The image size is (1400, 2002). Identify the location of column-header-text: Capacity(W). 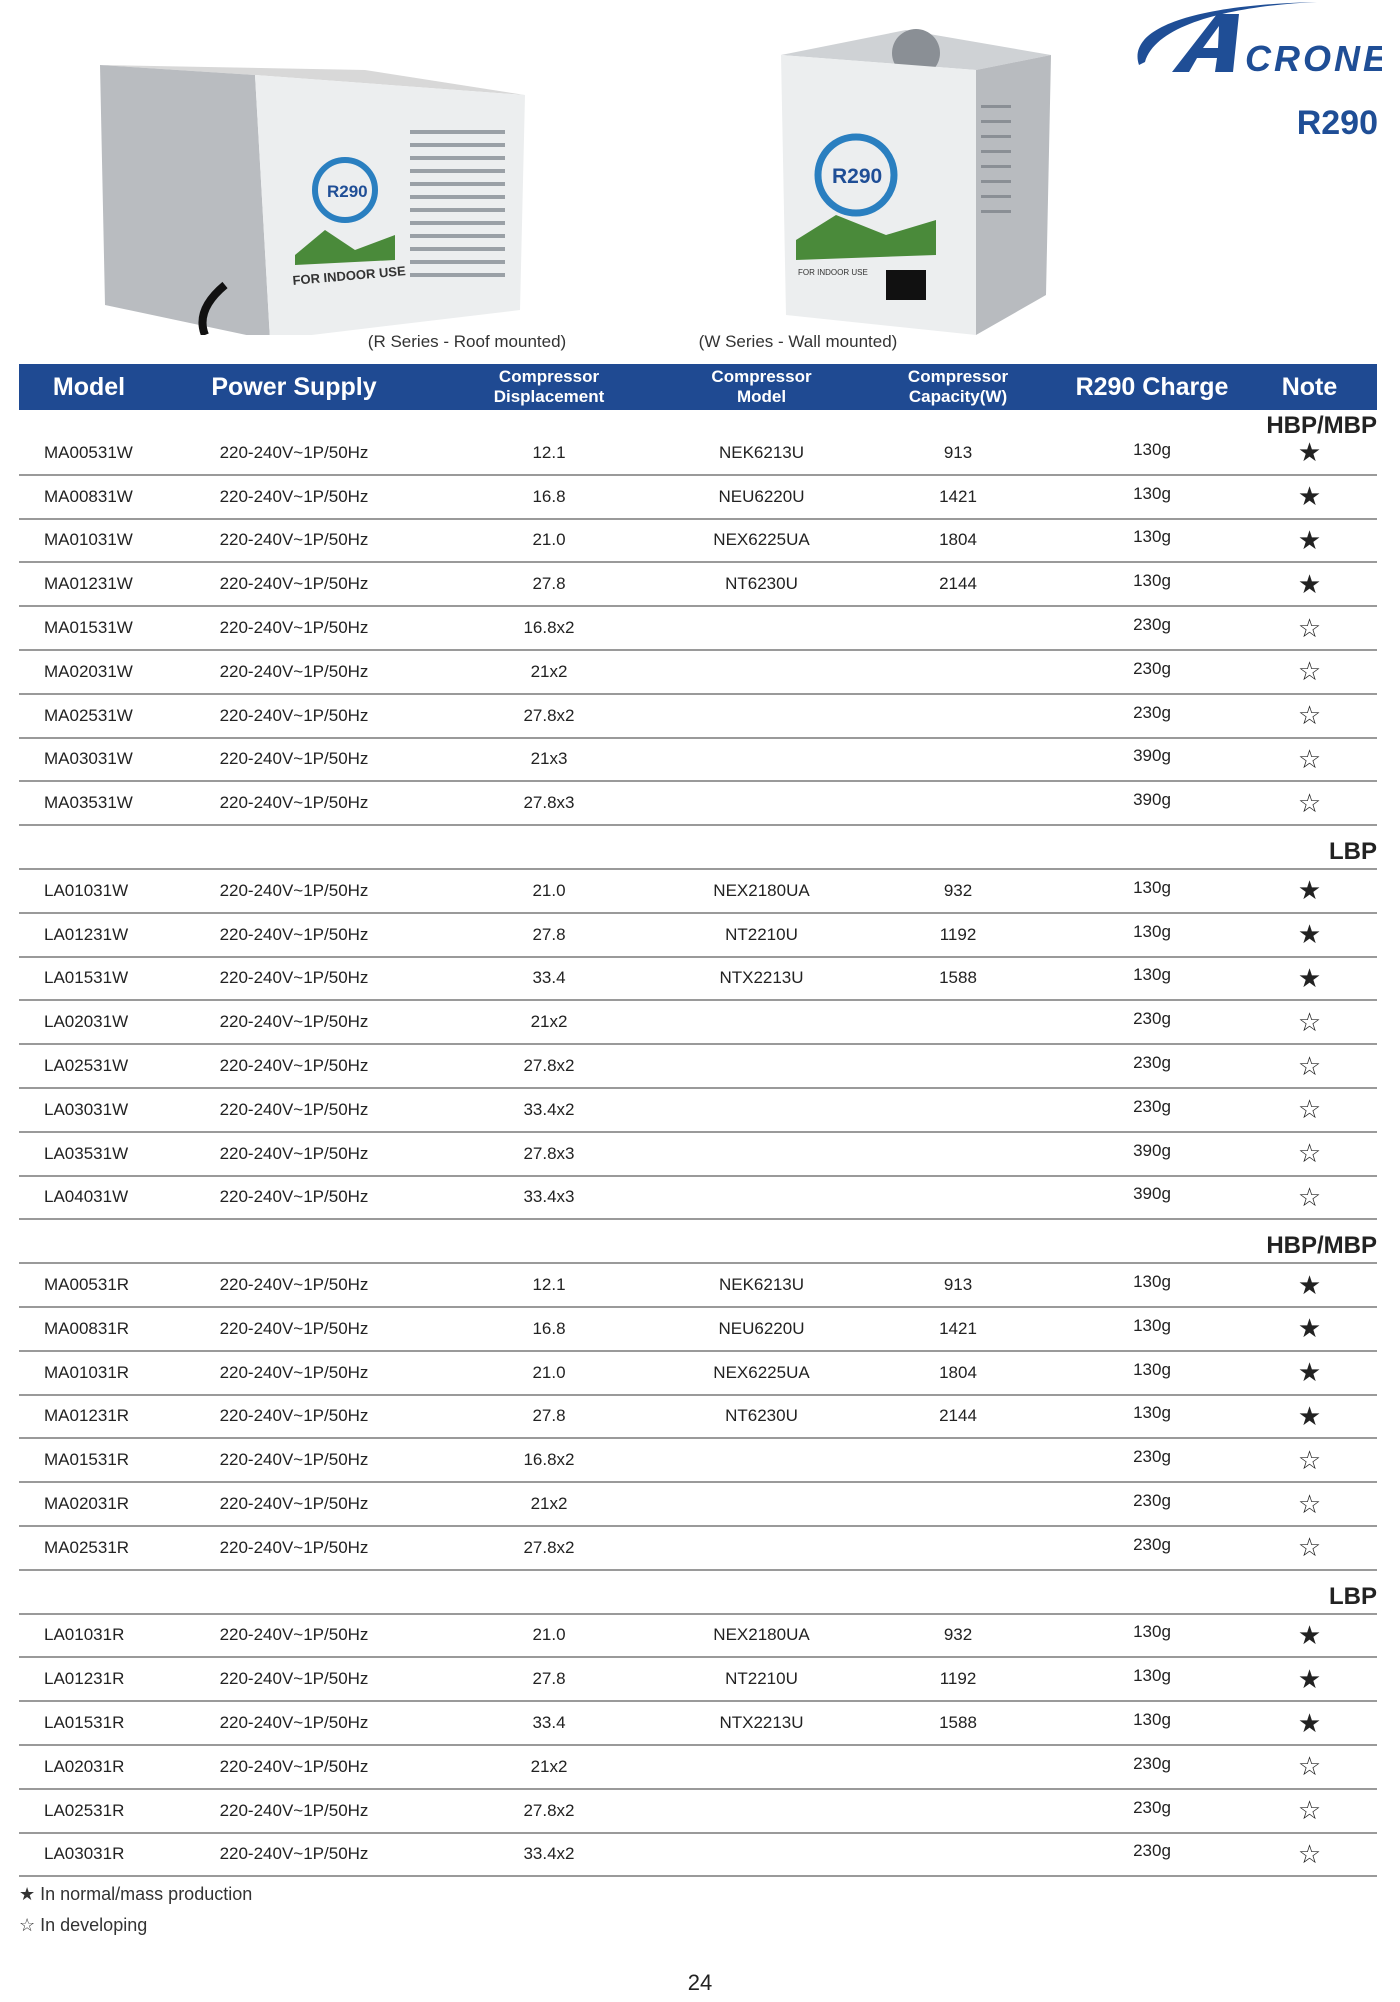
(958, 396).